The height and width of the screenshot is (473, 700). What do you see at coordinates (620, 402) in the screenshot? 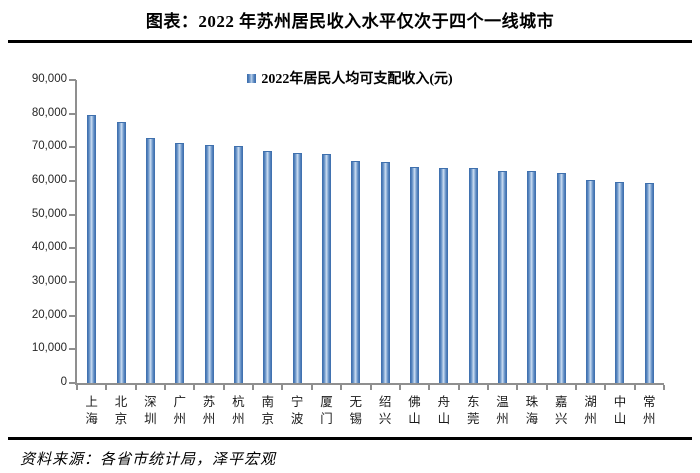
I see `x-tick-label-char: 中` at bounding box center [620, 402].